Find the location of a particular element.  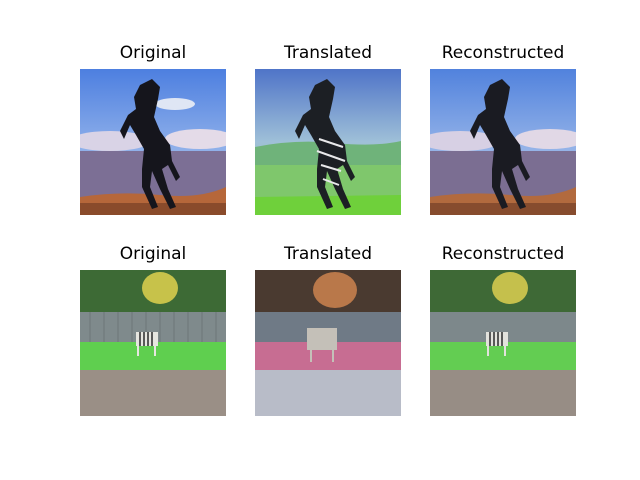

horse-translated-image is located at coordinates (328, 142).